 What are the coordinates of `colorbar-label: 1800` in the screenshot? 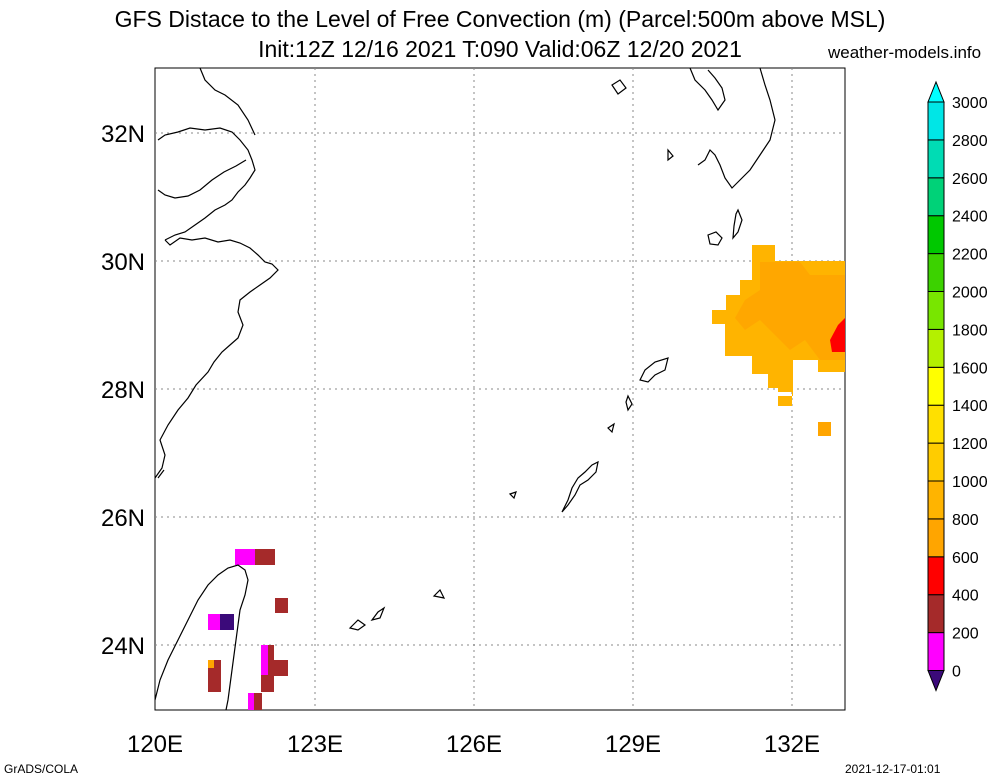 It's located at (970, 330).